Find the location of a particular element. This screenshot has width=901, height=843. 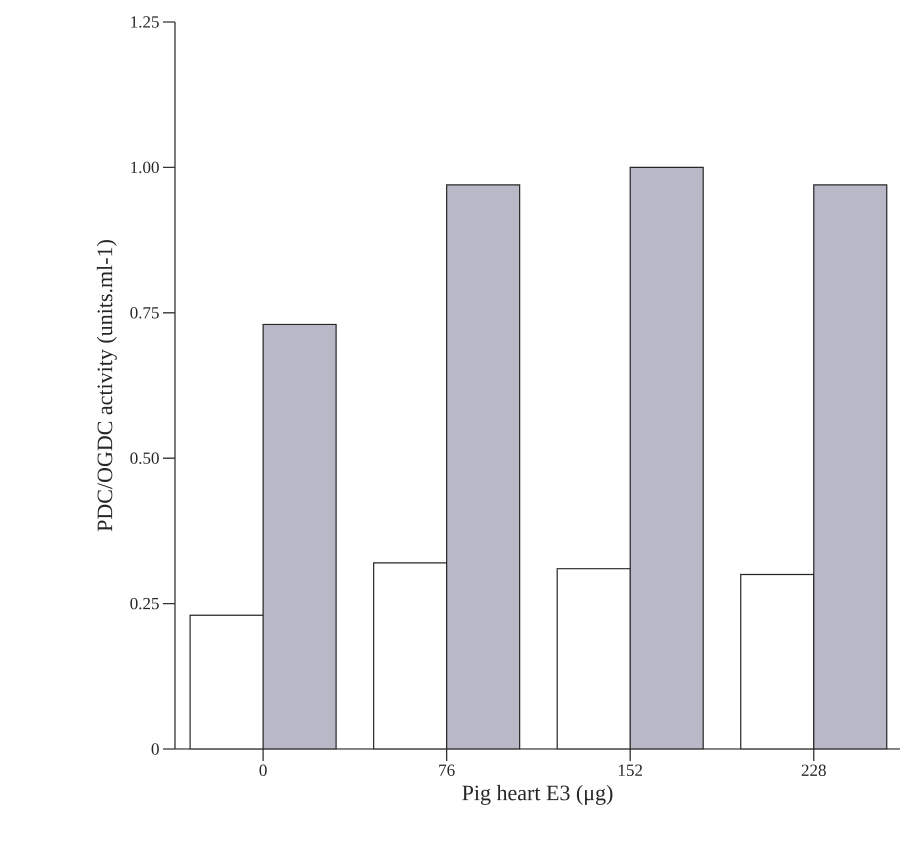

x-tick-label: 228 is located at coordinates (814, 770).